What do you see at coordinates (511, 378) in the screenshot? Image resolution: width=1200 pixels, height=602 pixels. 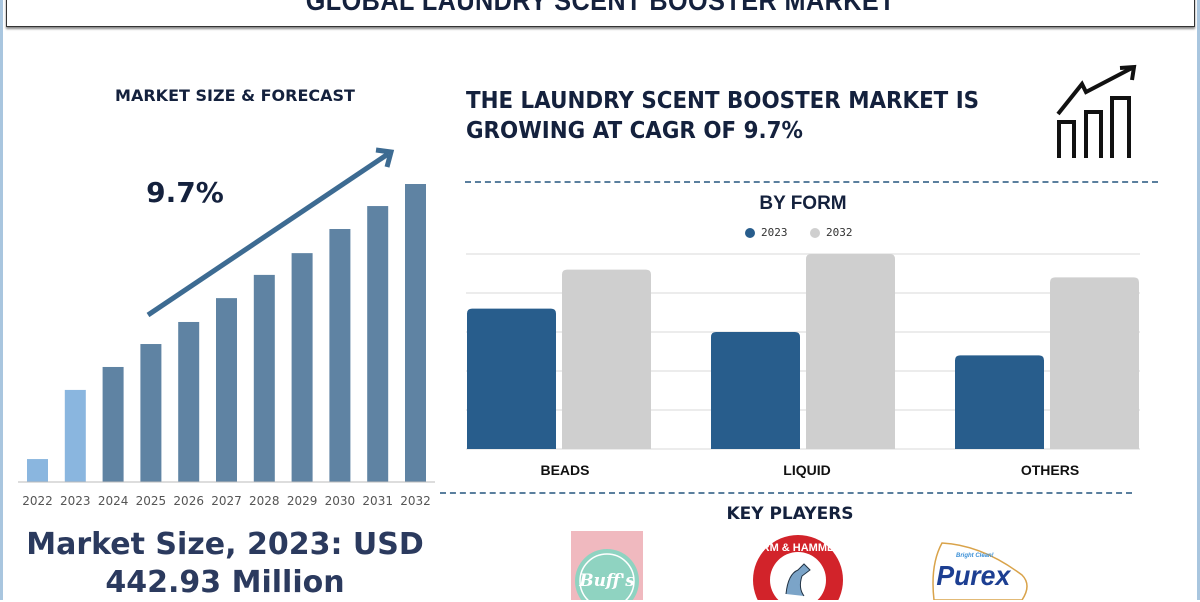 I see `bar-beads-2023` at bounding box center [511, 378].